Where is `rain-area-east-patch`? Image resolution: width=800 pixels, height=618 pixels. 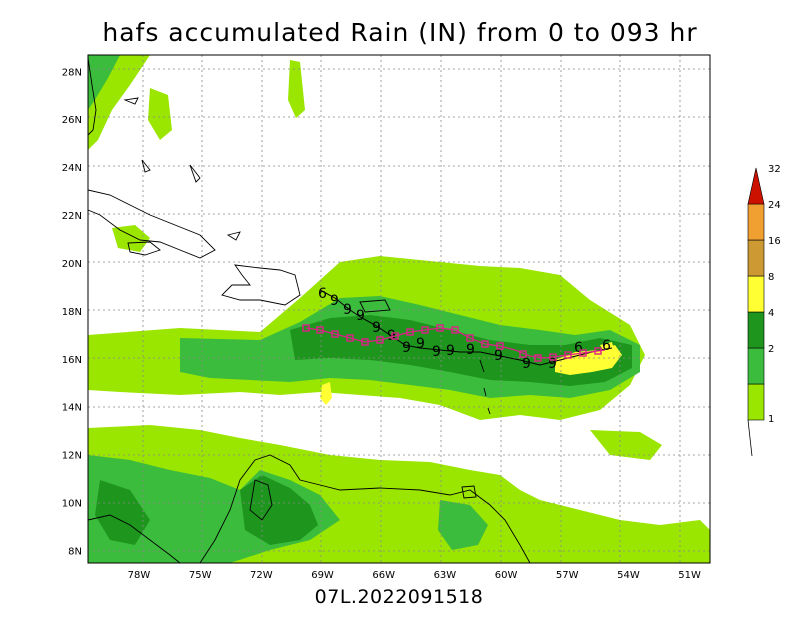
rain-area-east-patch is located at coordinates (463, 525).